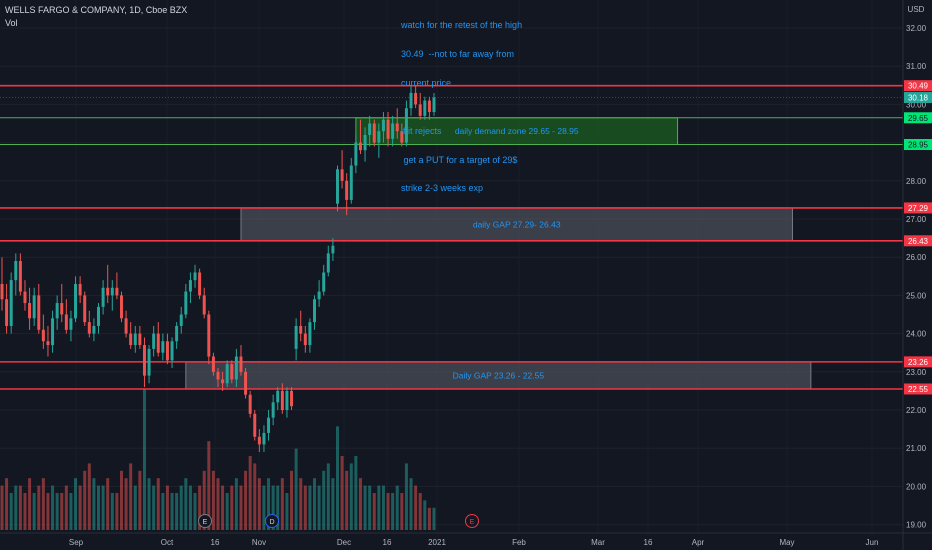  What do you see at coordinates (698, 542) in the screenshot?
I see `time-tick-label: Apr` at bounding box center [698, 542].